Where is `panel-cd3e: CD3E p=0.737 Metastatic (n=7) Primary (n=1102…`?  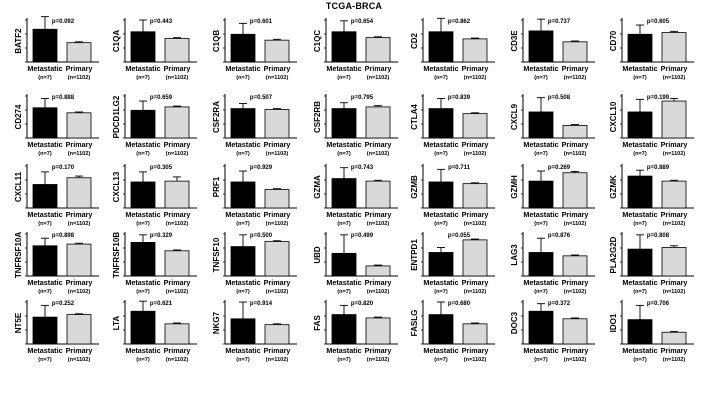 panel-cd3e: CD3E p=0.737 Metastatic (n=7) Primary (n=1102… is located at coordinates (552, 49).